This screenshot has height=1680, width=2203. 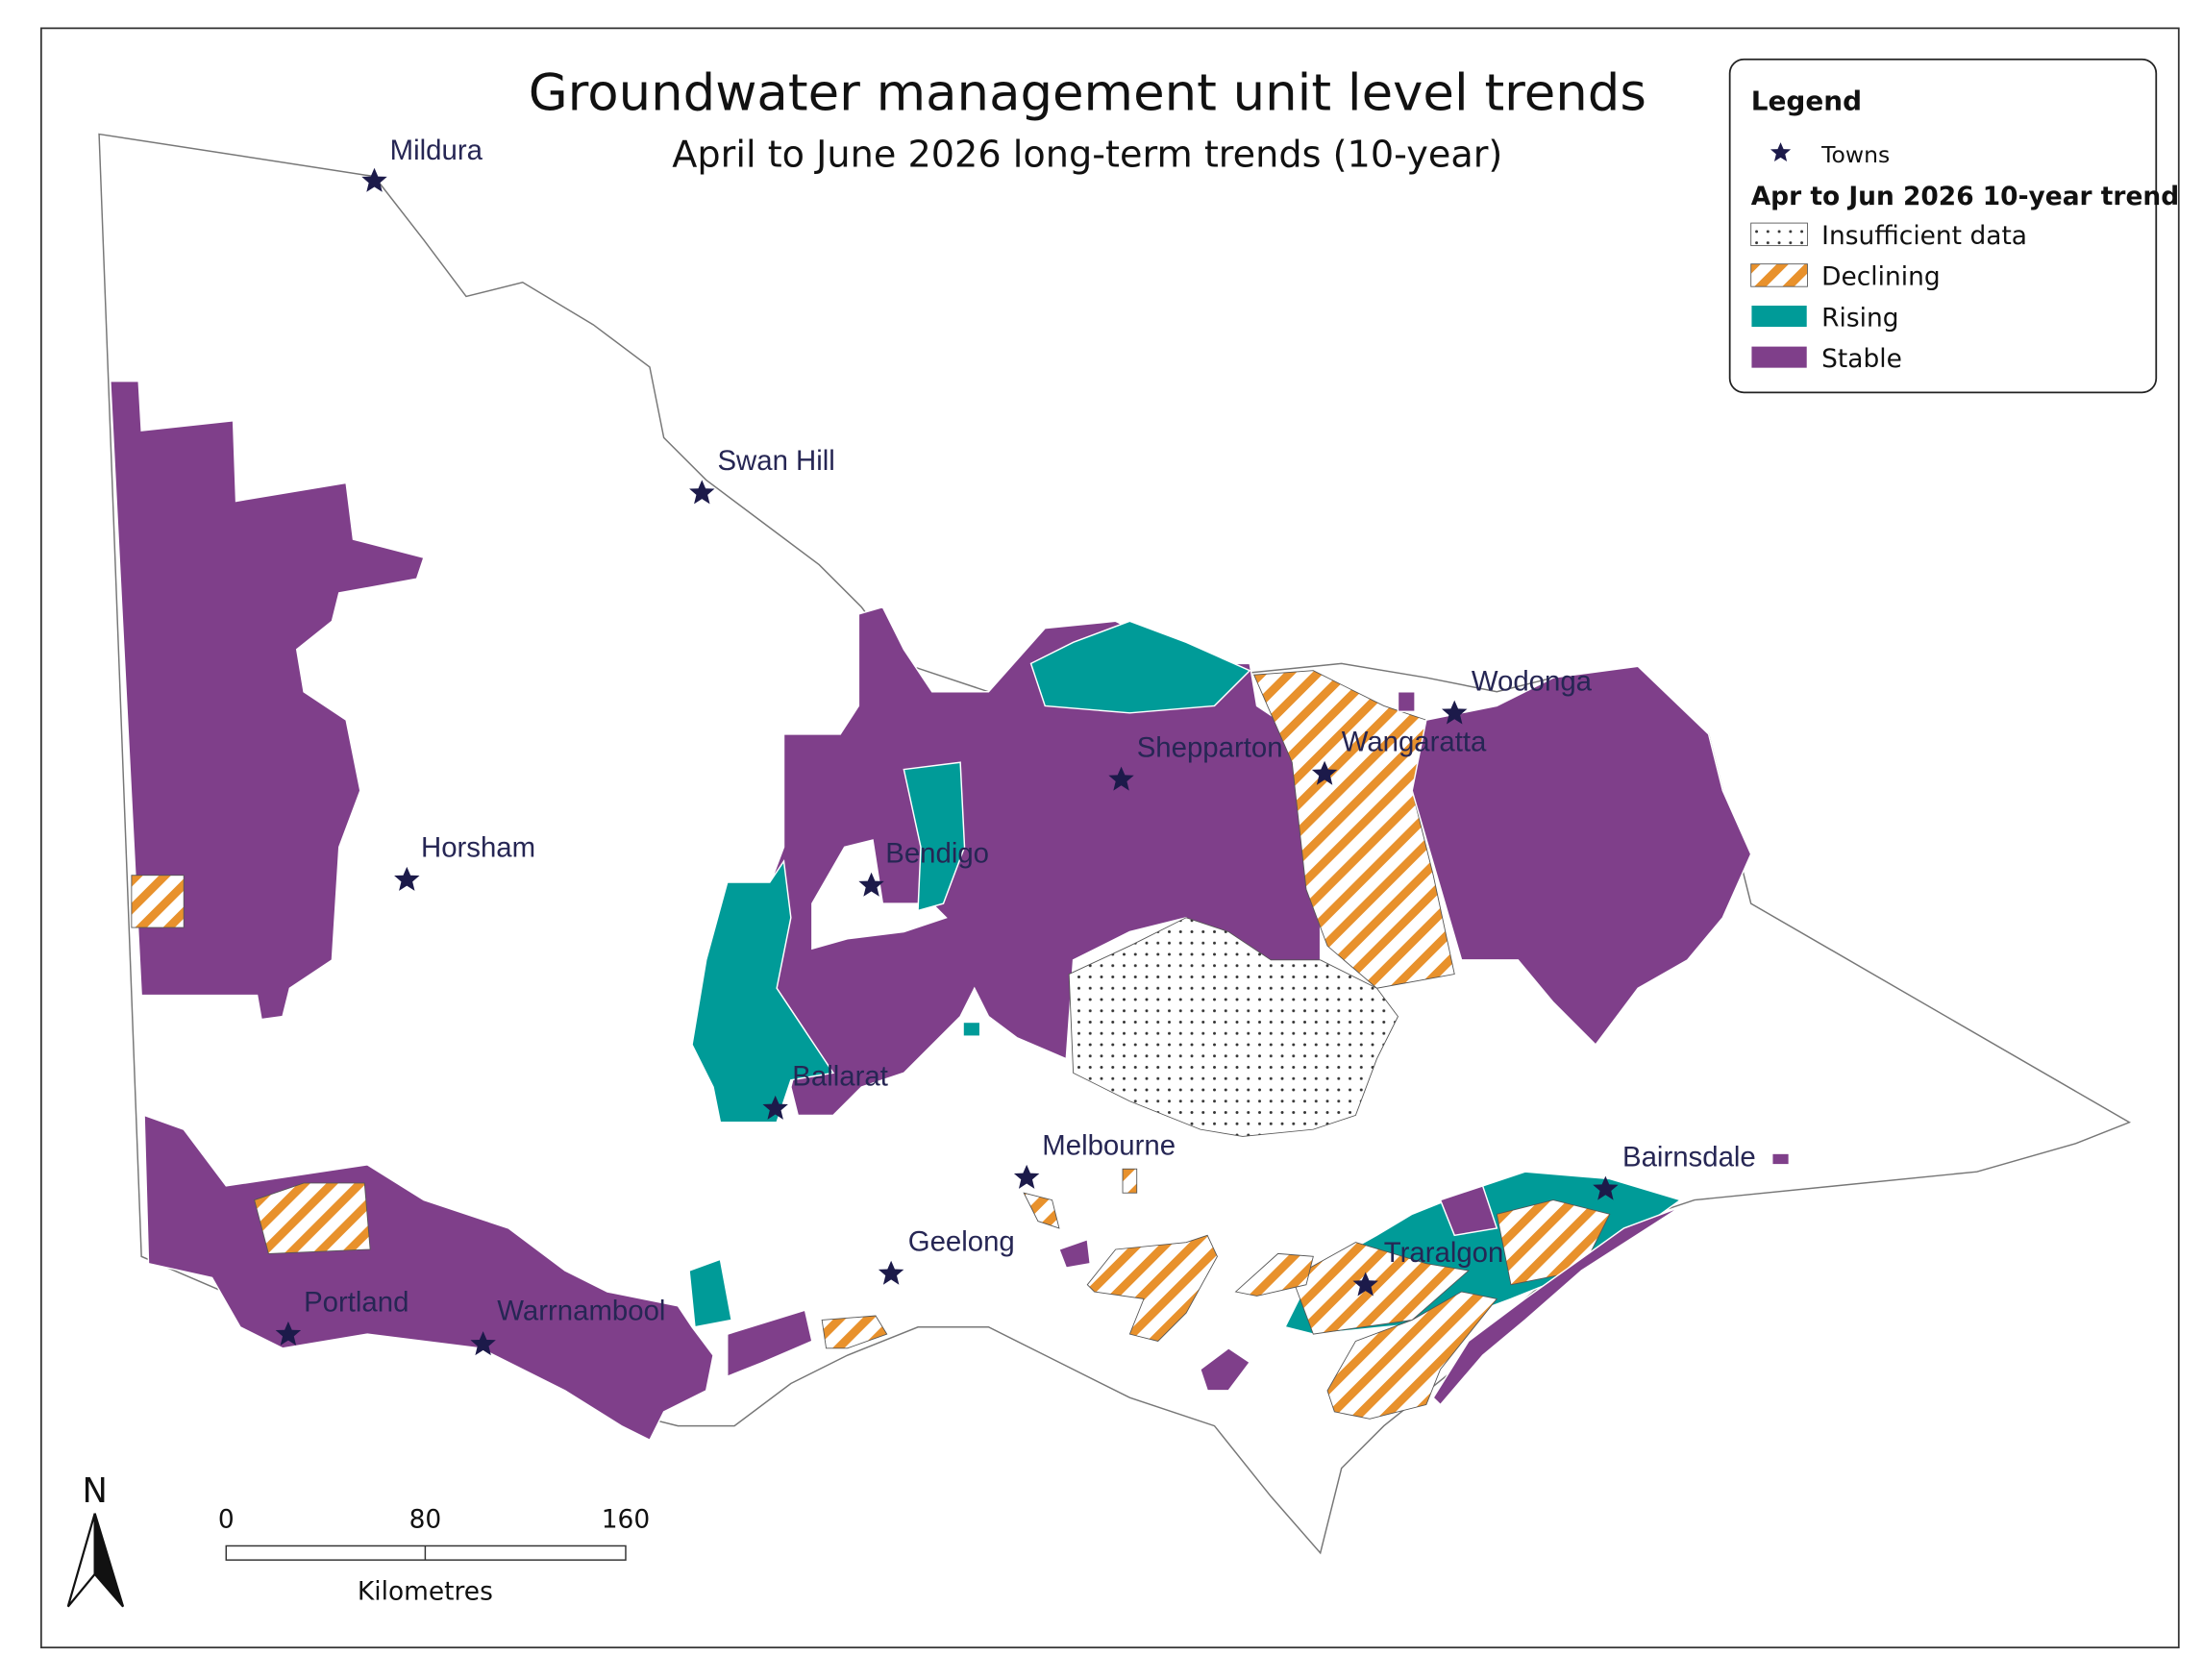 What do you see at coordinates (356, 1303) in the screenshot?
I see `town-label: Portland` at bounding box center [356, 1303].